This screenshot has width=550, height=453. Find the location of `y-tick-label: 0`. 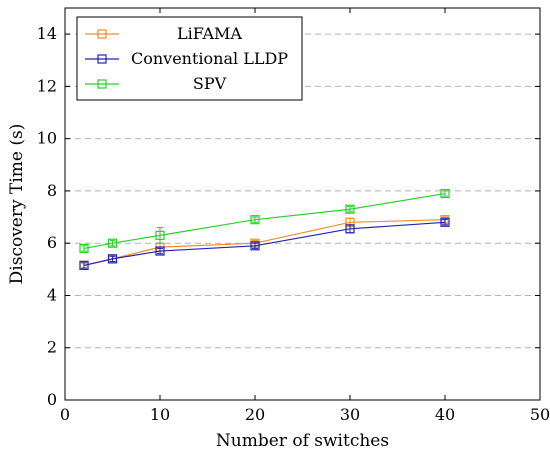

y-tick-label: 0 is located at coordinates (52, 399).